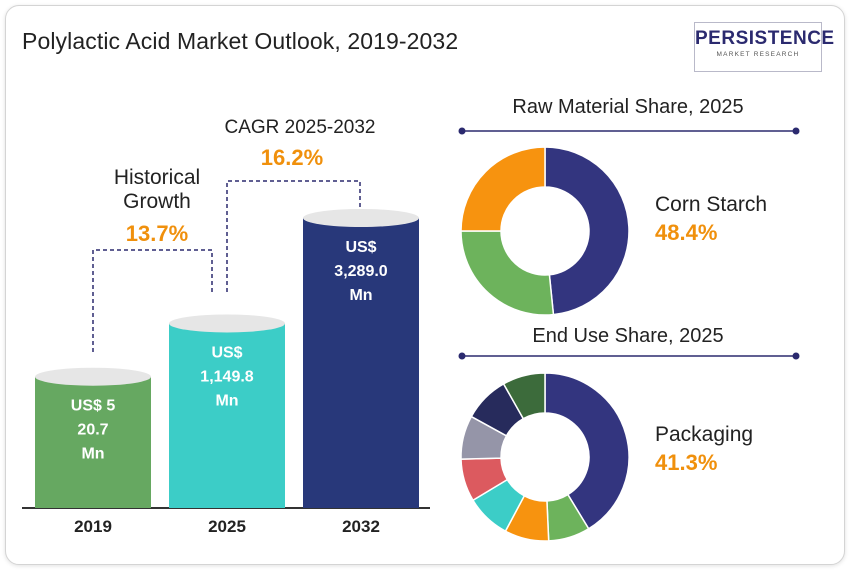  What do you see at coordinates (765, 38) in the screenshot?
I see `logo-main-text: PERSISTENCE` at bounding box center [765, 38].